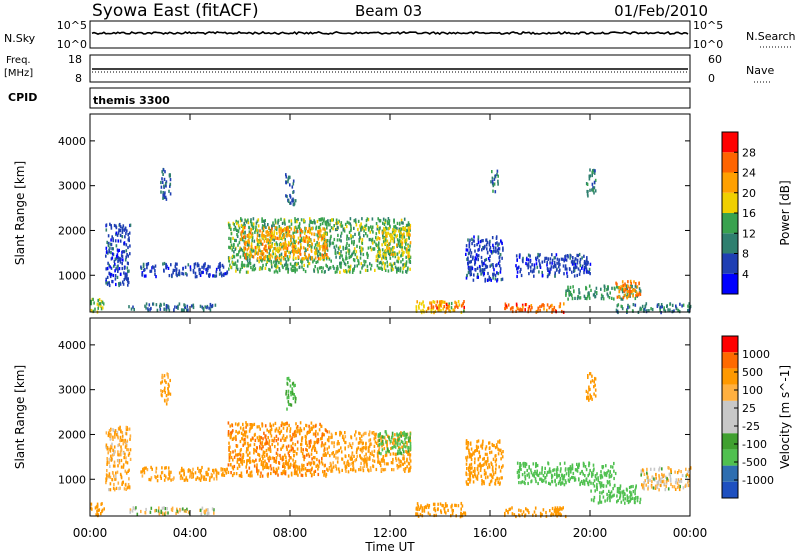 This screenshot has width=800, height=554. Describe the element at coordinates (556, 470) in the screenshot. I see `scatter-cell-1980` at that location.